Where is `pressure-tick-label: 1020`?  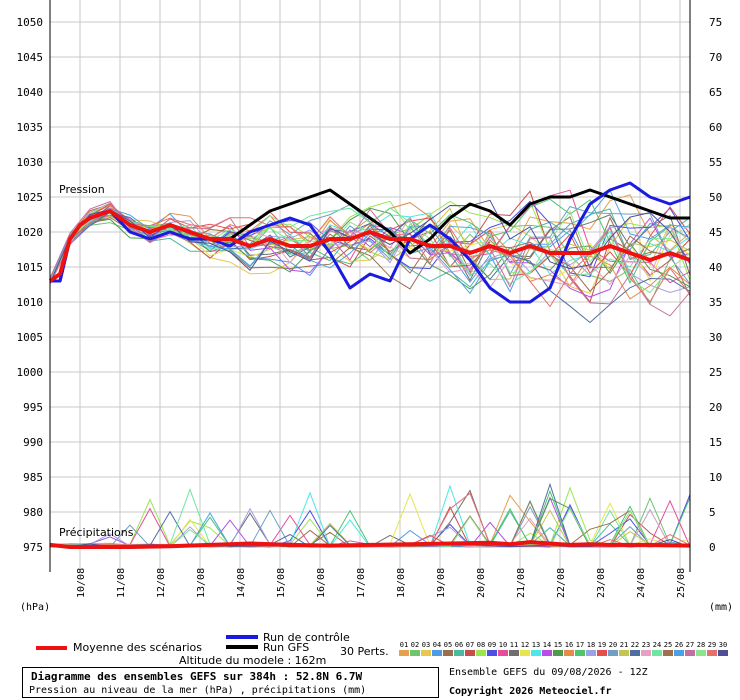
pressure-tick-label: 1020 is located at coordinates (30, 232).